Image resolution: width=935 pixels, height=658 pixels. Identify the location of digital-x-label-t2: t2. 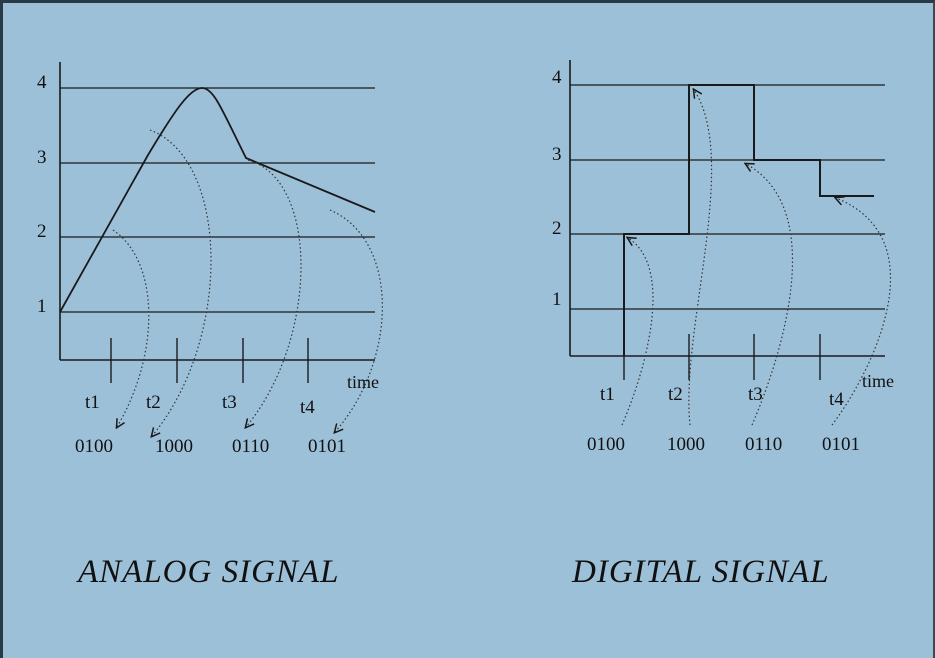
(675, 394).